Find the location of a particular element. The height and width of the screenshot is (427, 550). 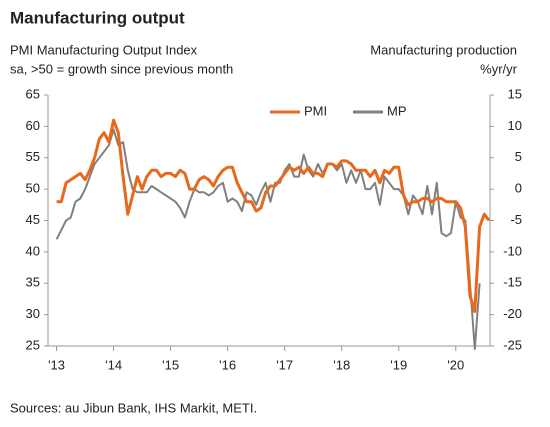

y2-axis-label: %yr/yr is located at coordinates (499, 68).